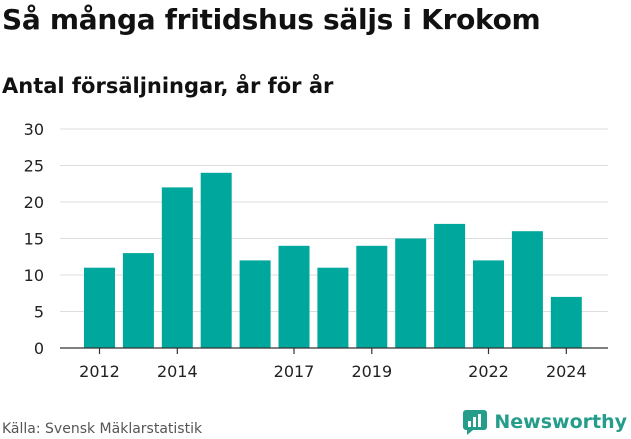 The image size is (631, 439). I want to click on y-tick-label: 20, so click(34, 202).